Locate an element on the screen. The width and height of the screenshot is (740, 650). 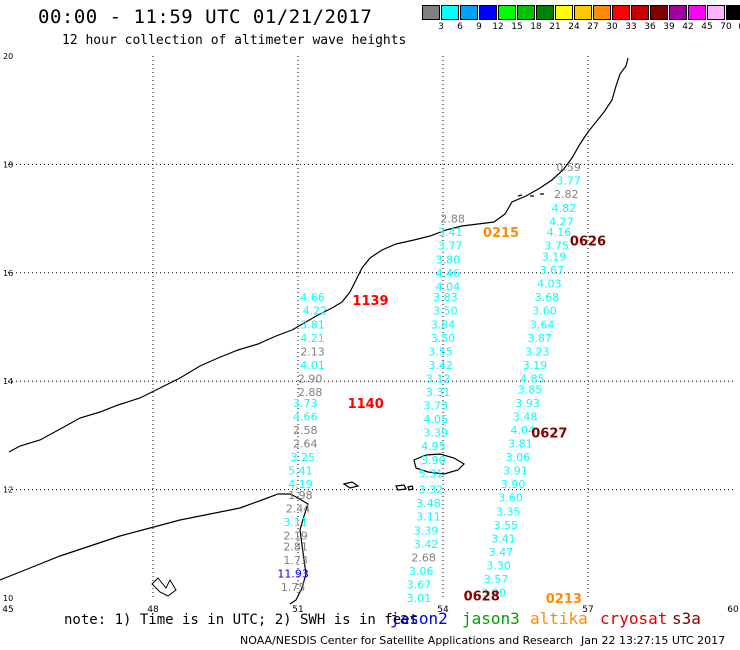
pass-time-label: 0626 is located at coordinates (588, 241).